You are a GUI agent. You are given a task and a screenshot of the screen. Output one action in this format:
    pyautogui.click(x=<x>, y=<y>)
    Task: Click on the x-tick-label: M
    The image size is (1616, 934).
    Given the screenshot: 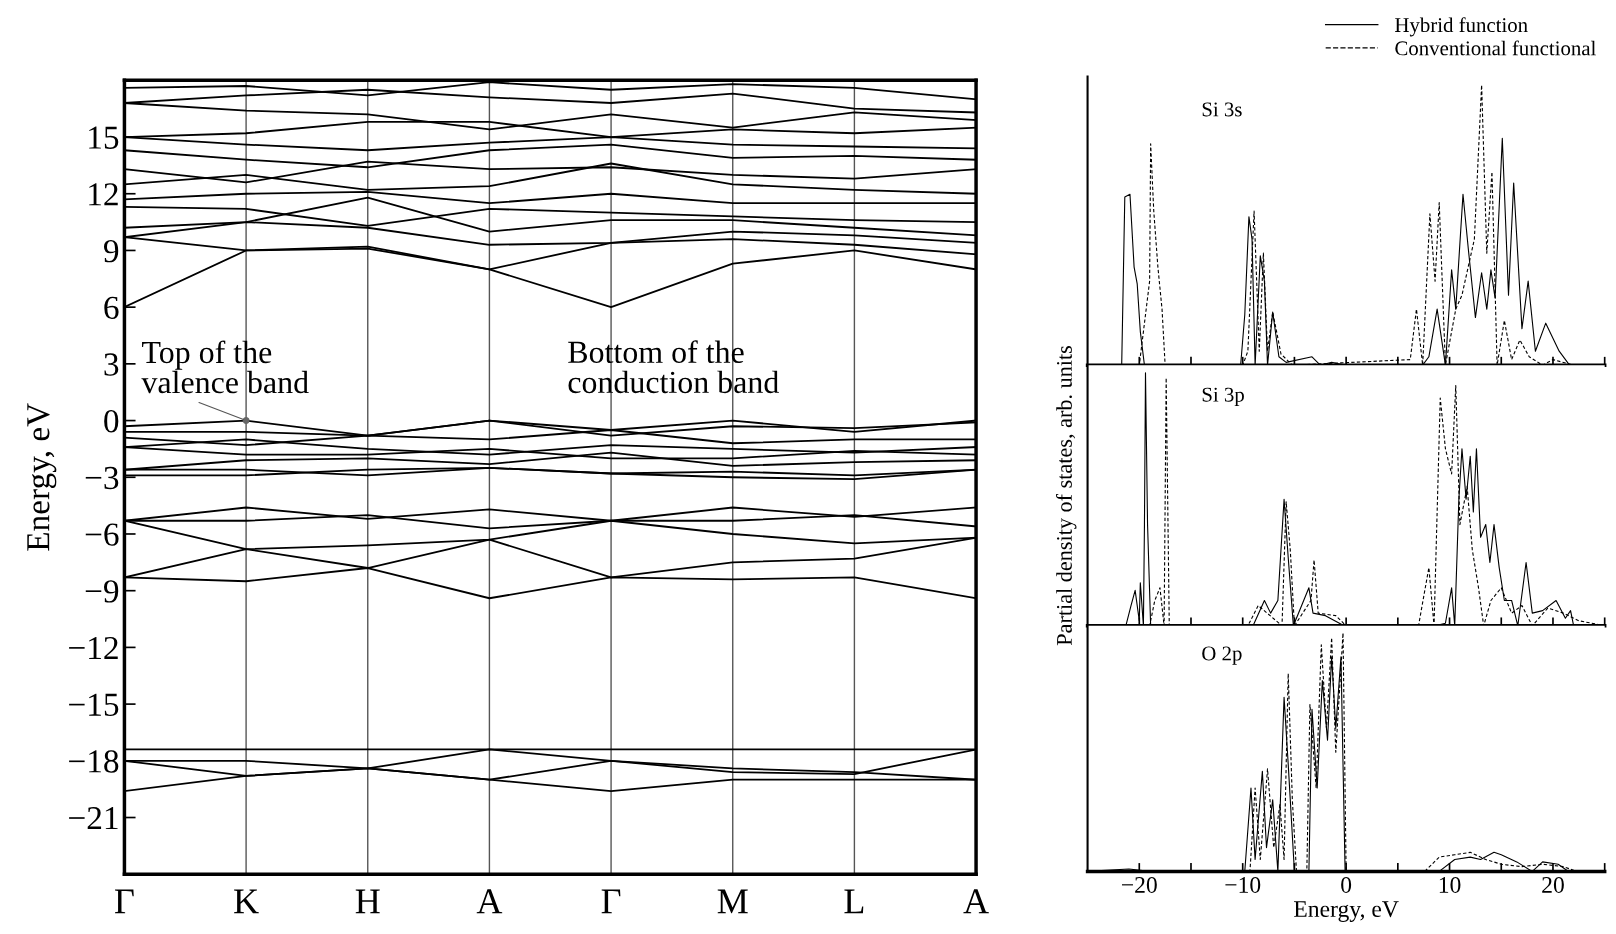 What is the action you would take?
    pyautogui.click(x=732, y=901)
    